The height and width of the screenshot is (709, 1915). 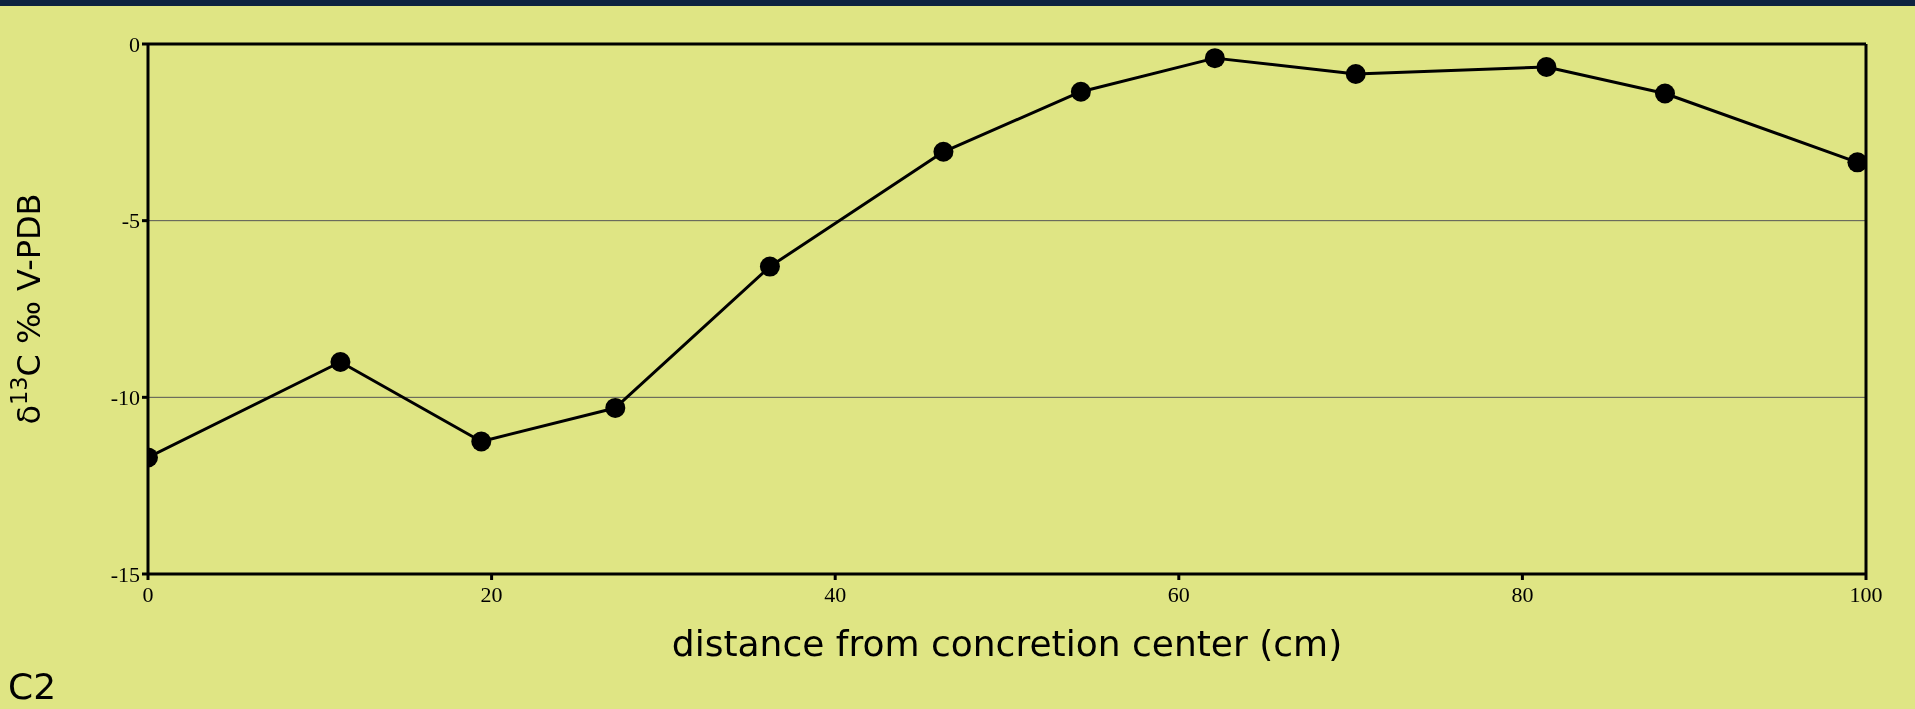 I want to click on x-tick-label: 100, so click(x=1866, y=594).